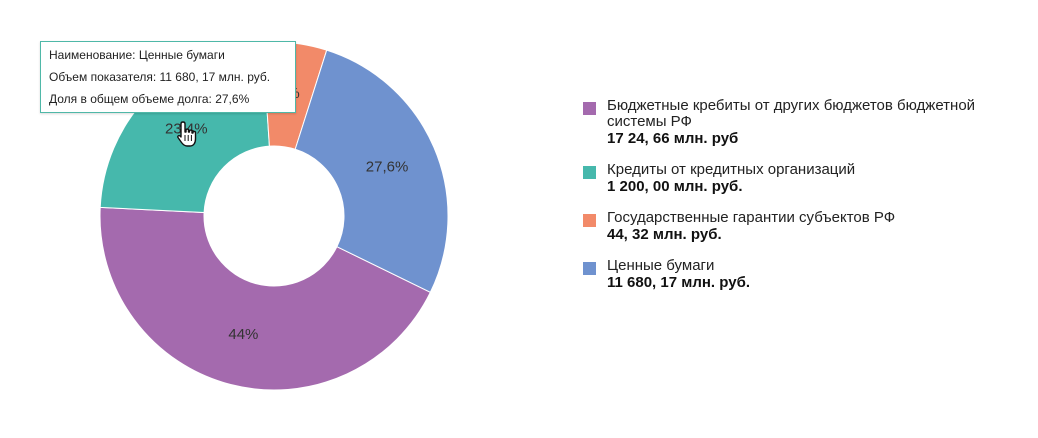 The image size is (1038, 438). Describe the element at coordinates (187, 134) in the screenshot. I see `hand-pointer-icon` at that location.